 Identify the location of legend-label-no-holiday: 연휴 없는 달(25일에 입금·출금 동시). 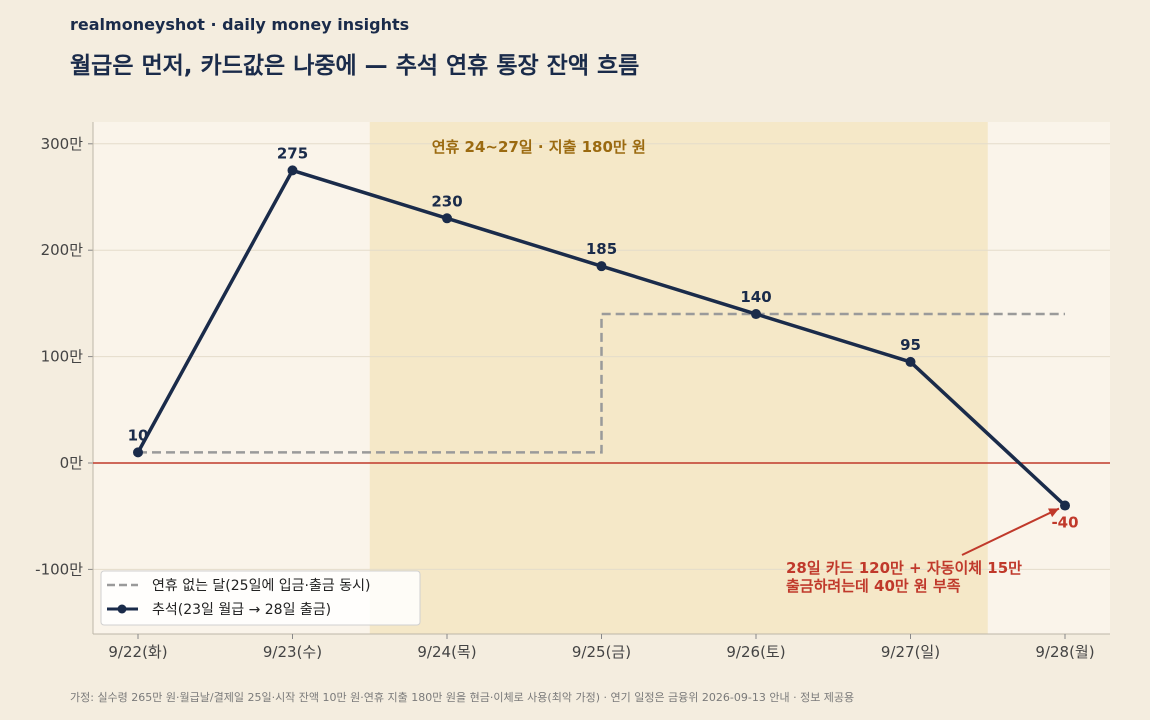
(261, 586).